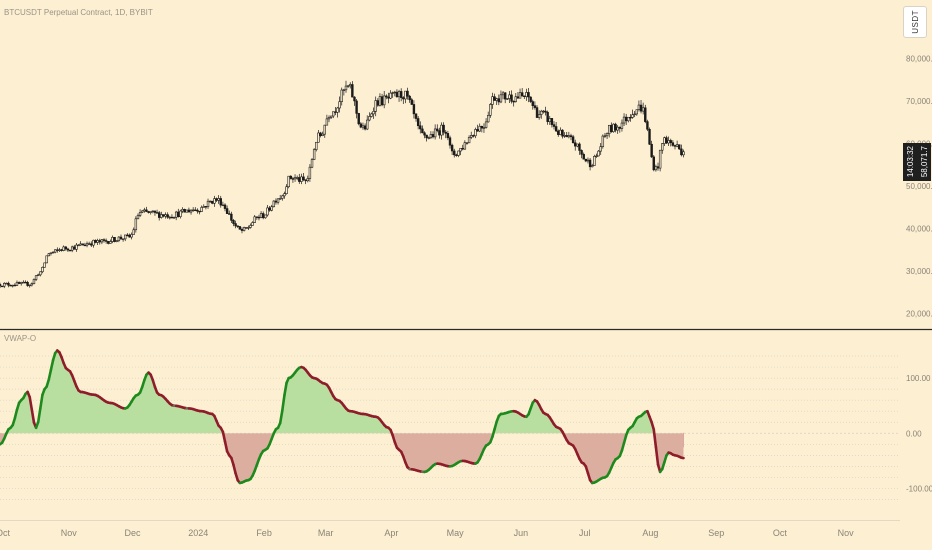 The height and width of the screenshot is (550, 932). I want to click on last-price-value: 58,071.7, so click(924, 162).